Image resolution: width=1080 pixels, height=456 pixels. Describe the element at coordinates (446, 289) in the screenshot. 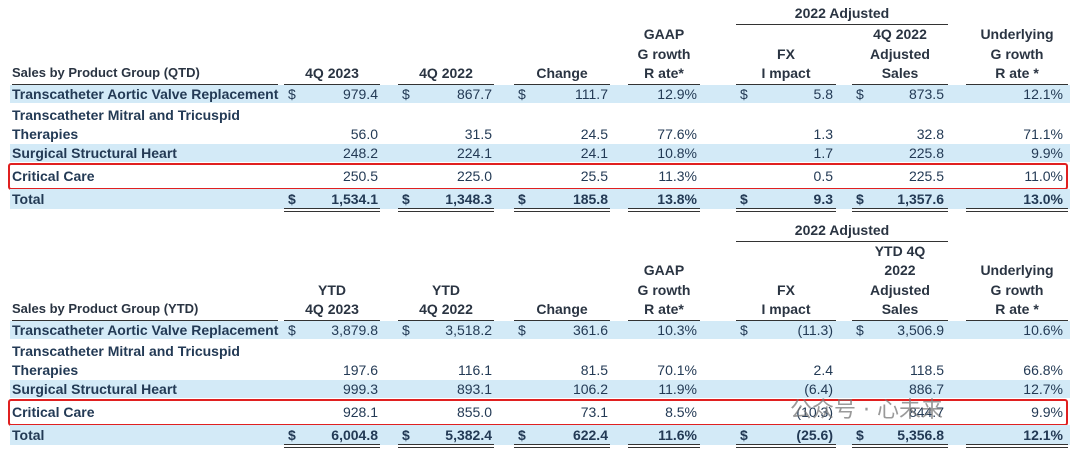

I see `column-header: YTD` at that location.